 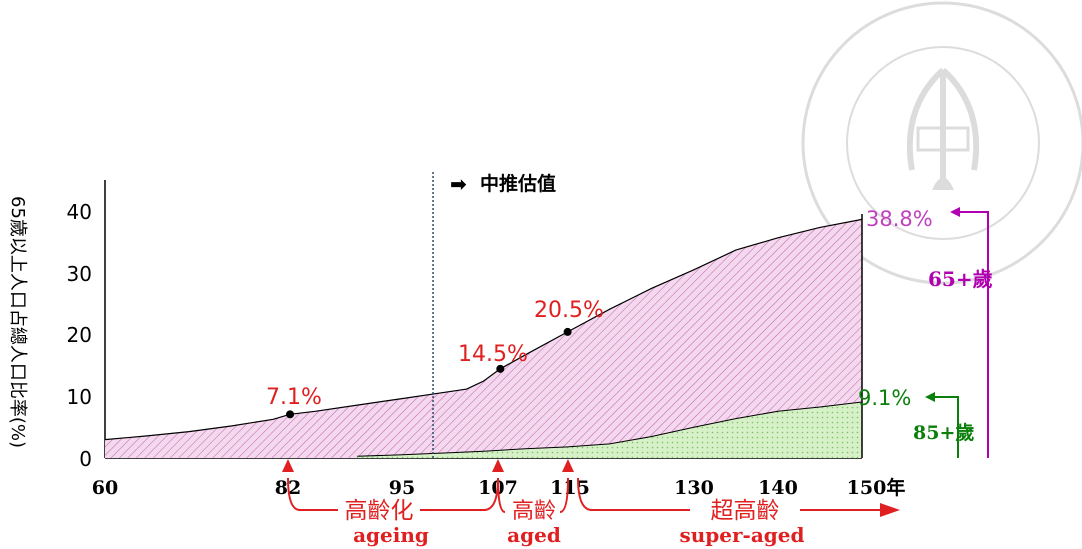 I want to click on x-tick-140: 140, so click(x=778, y=488).